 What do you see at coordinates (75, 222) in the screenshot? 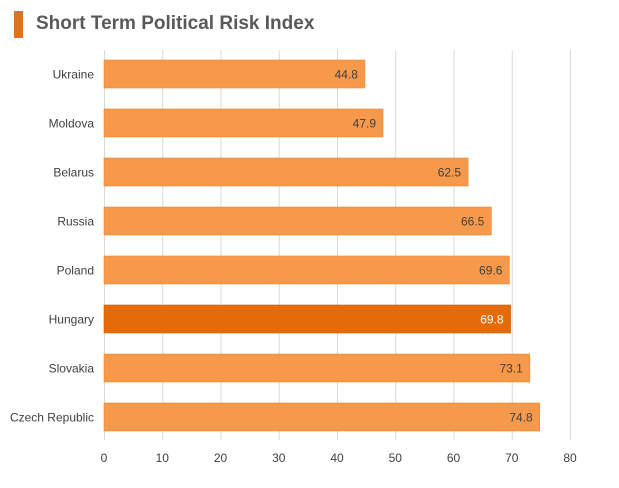
I see `category-label: Russia` at bounding box center [75, 222].